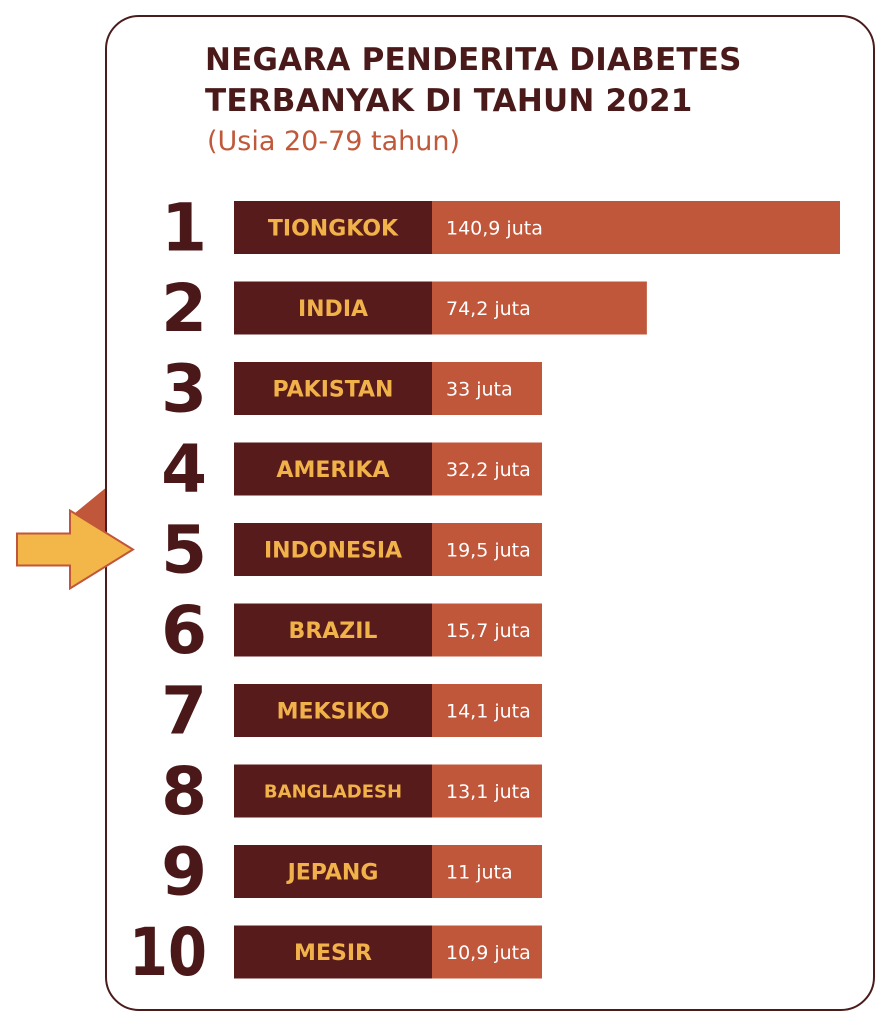 The height and width of the screenshot is (1024, 895). What do you see at coordinates (168, 952) in the screenshot?
I see `rank-number: 10` at bounding box center [168, 952].